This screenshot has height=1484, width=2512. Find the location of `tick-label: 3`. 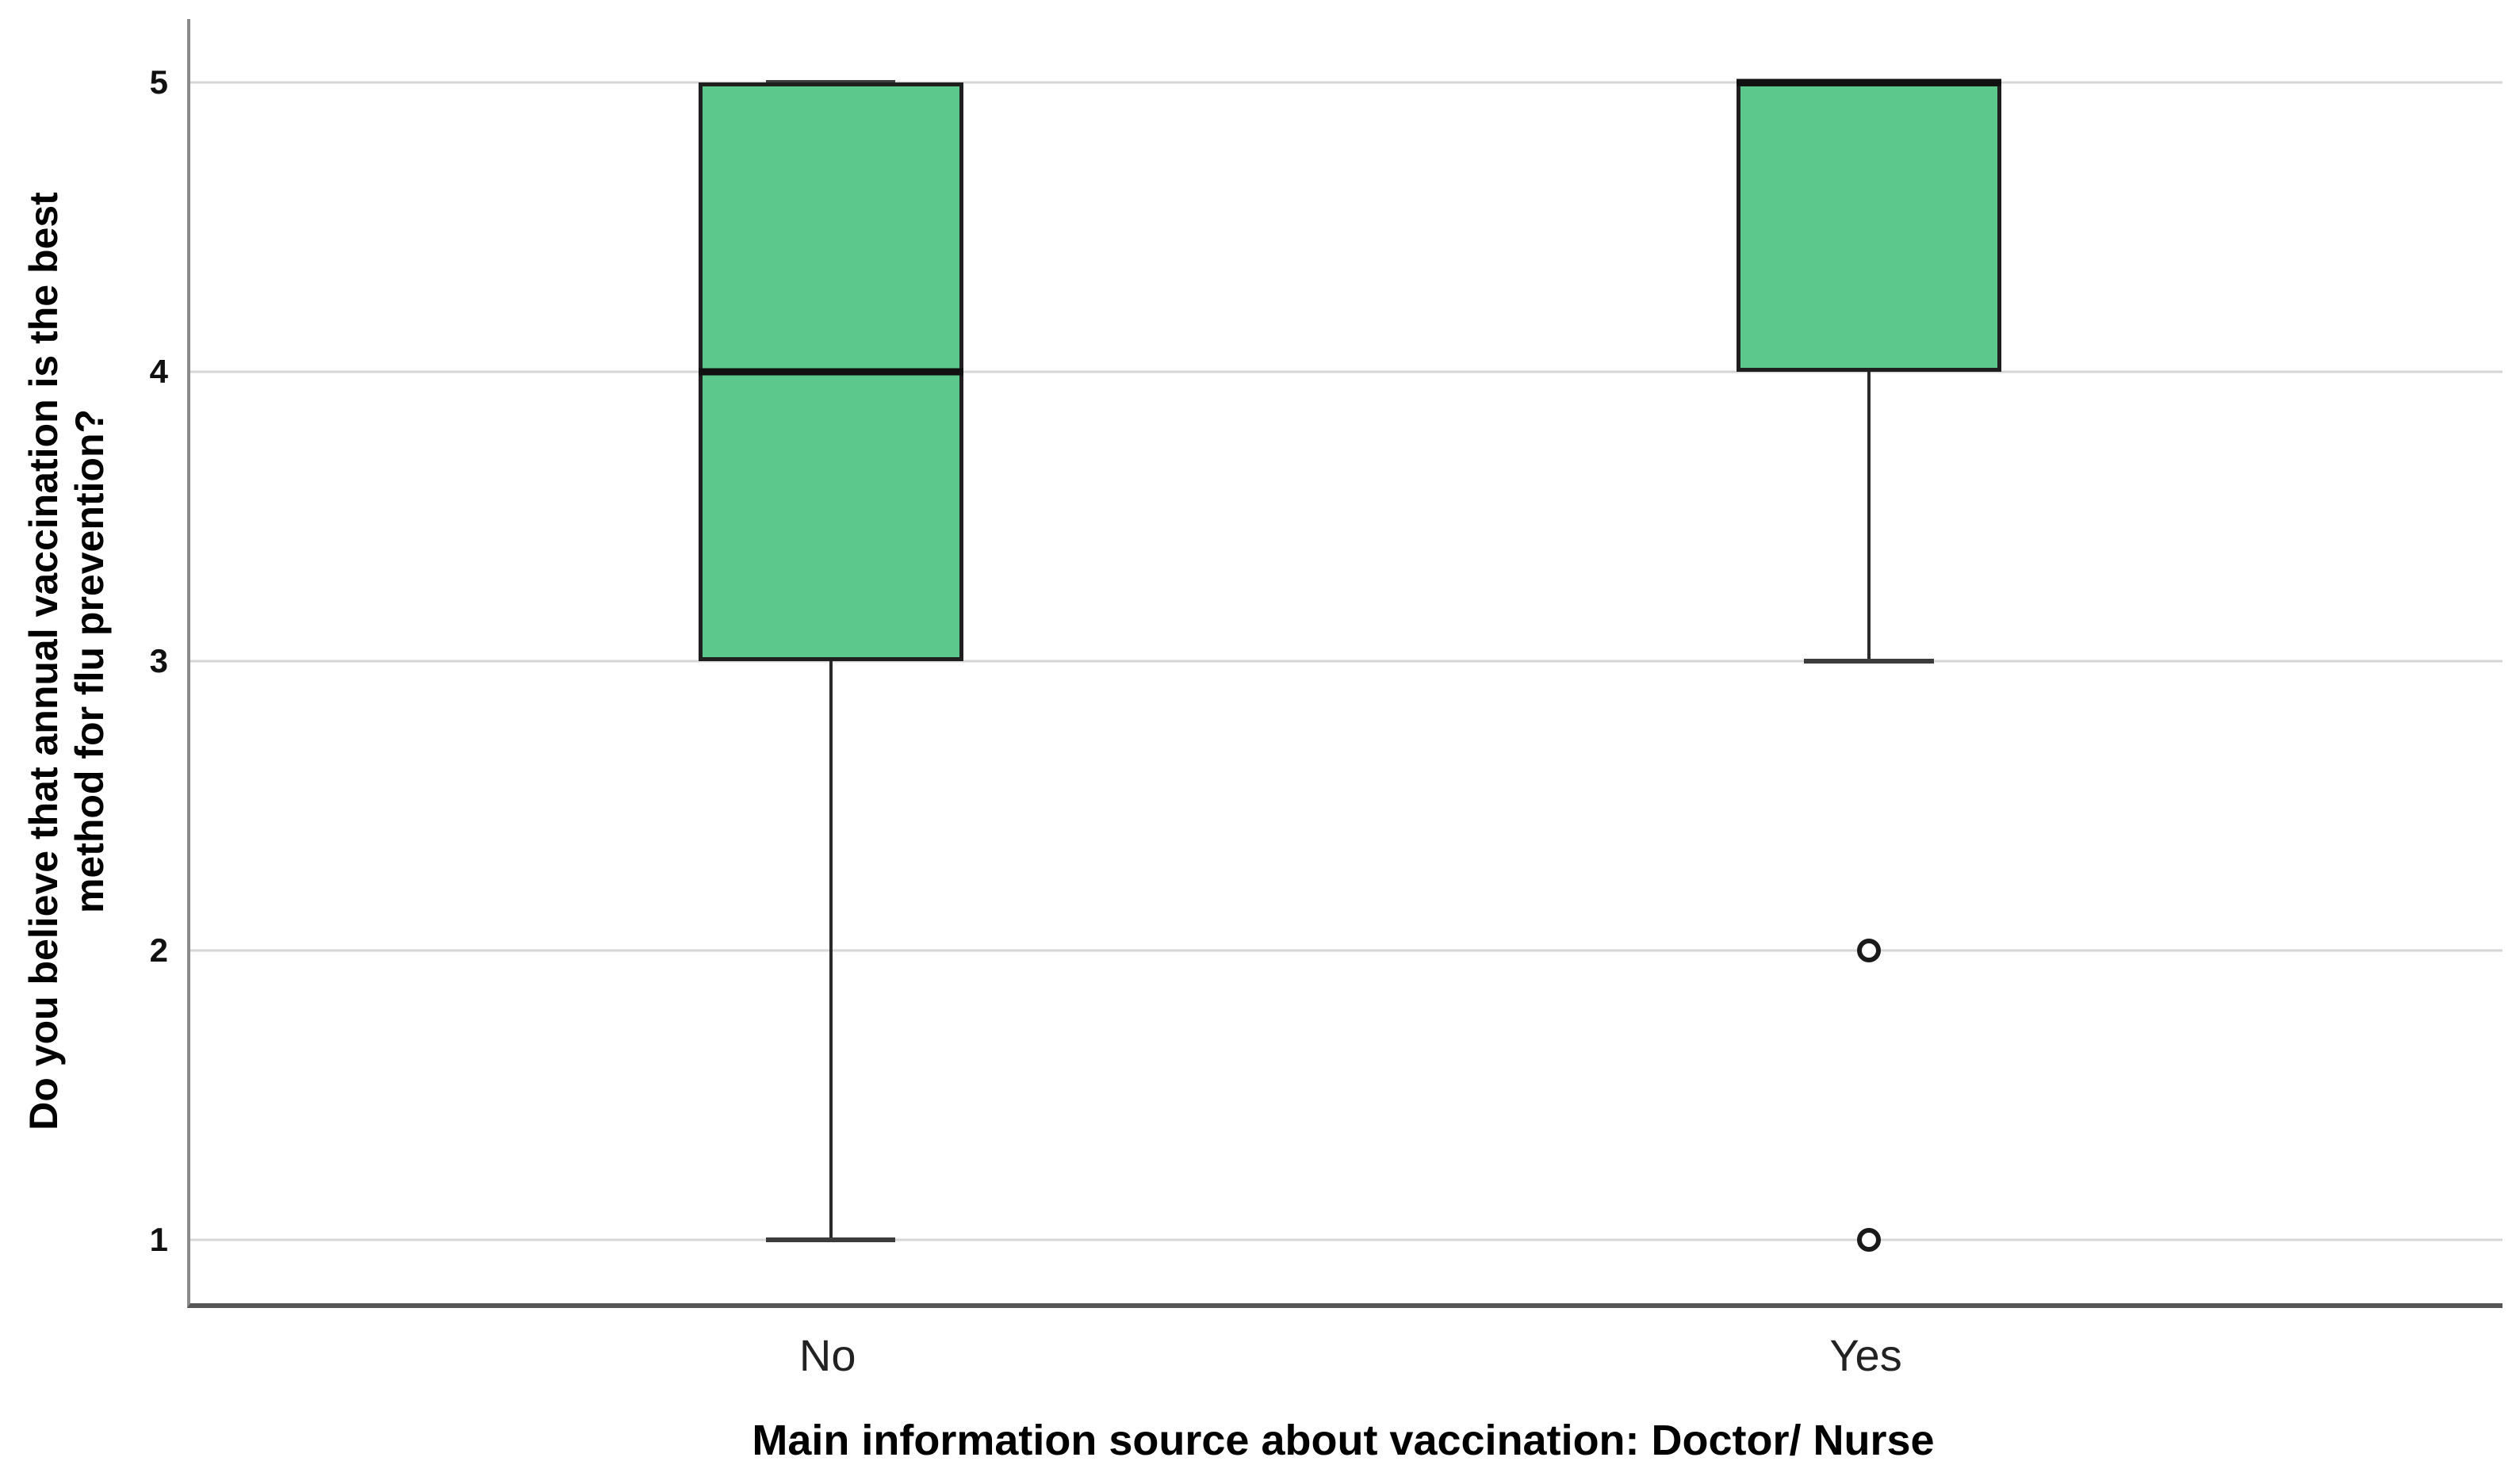

tick-label: 3 is located at coordinates (158, 660).